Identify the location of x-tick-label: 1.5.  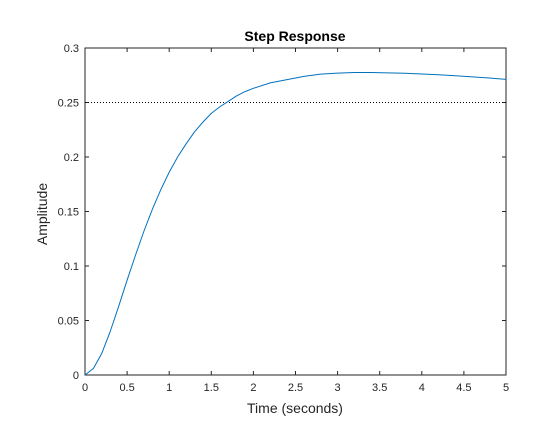
(211, 388).